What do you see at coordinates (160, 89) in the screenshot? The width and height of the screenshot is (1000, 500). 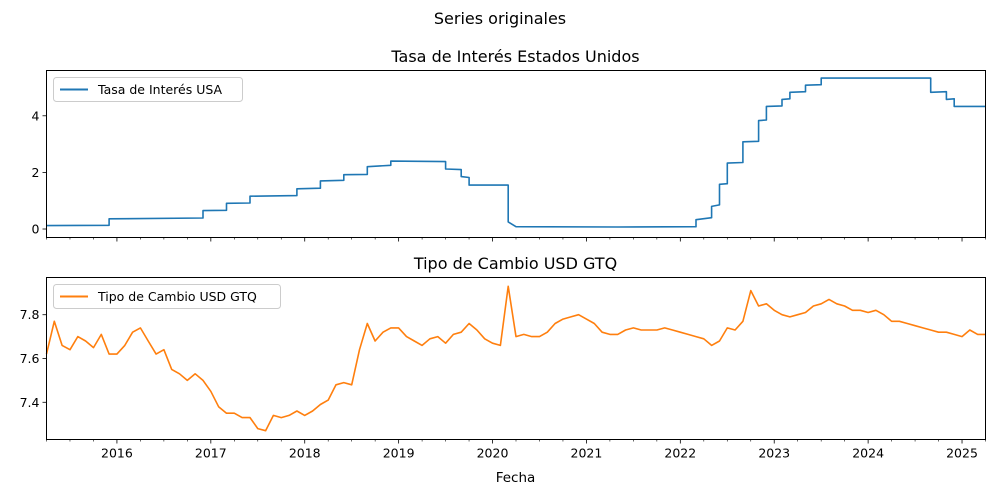 I see `interest-rate-legend-label: Tasa de Interés USA` at bounding box center [160, 89].